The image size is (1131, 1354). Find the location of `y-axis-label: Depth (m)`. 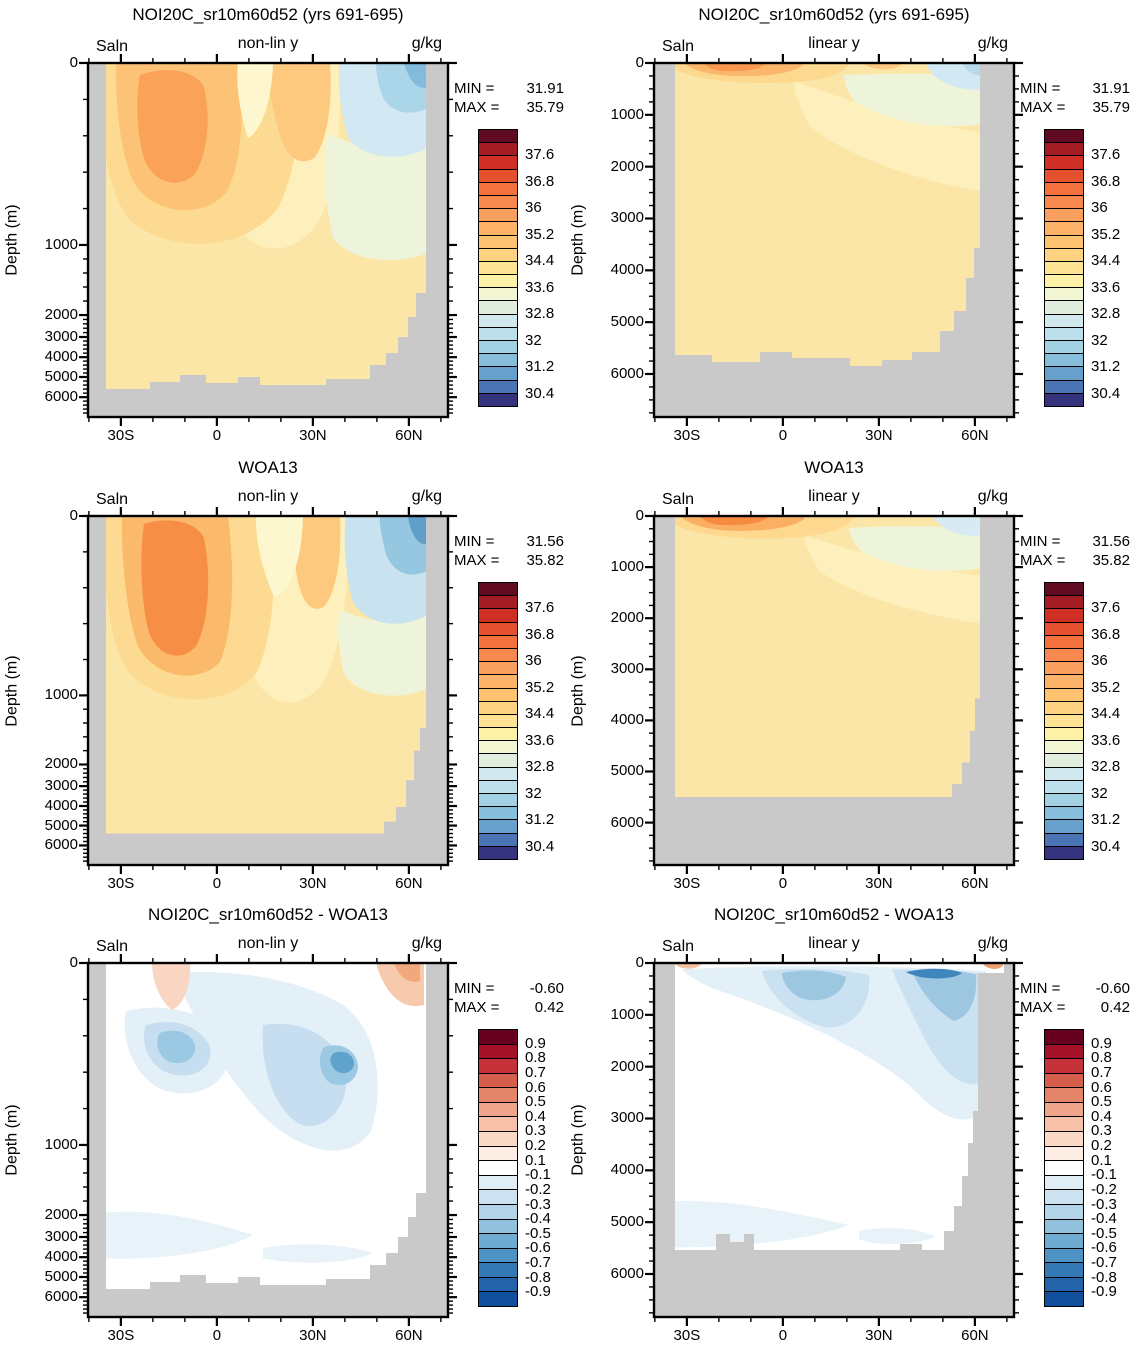

y-axis-label: Depth (m) is located at coordinates (13, 240).